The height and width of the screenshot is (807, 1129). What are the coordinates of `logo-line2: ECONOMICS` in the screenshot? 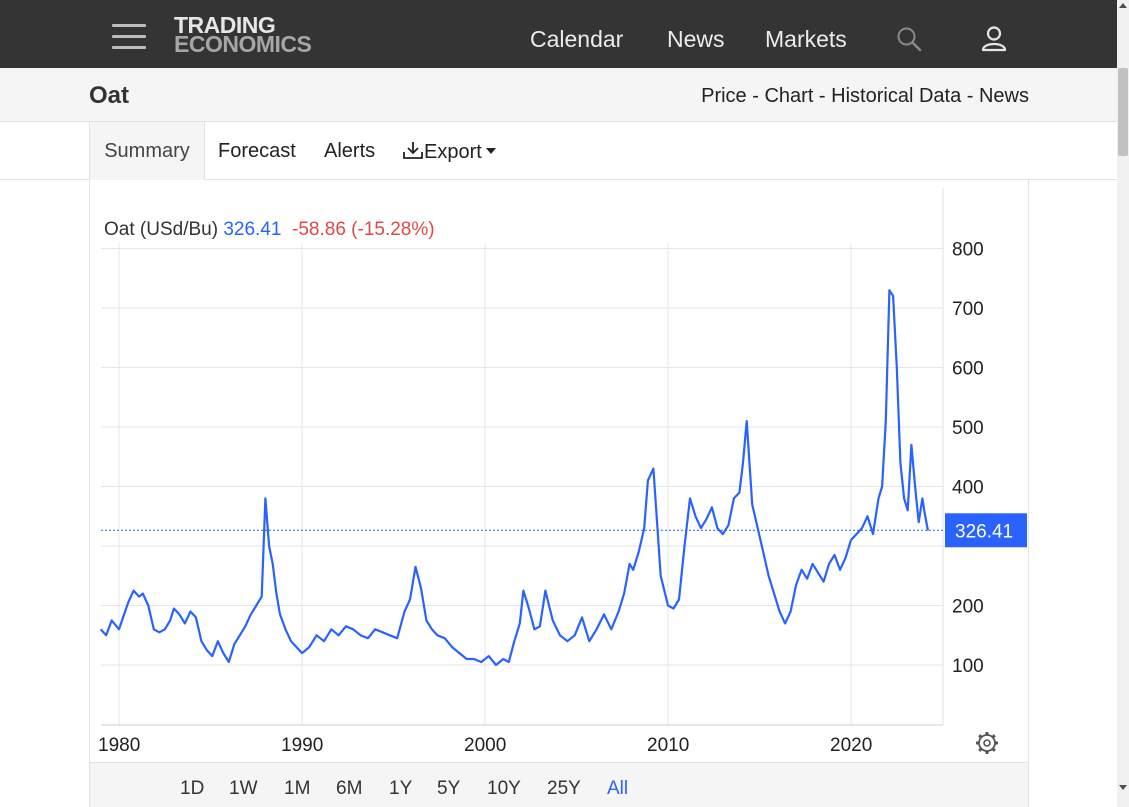 It's located at (243, 44).